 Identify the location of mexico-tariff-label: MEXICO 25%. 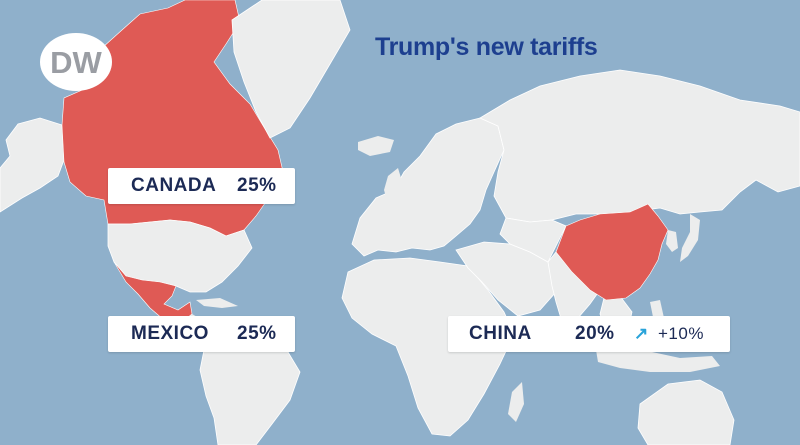
(201, 334).